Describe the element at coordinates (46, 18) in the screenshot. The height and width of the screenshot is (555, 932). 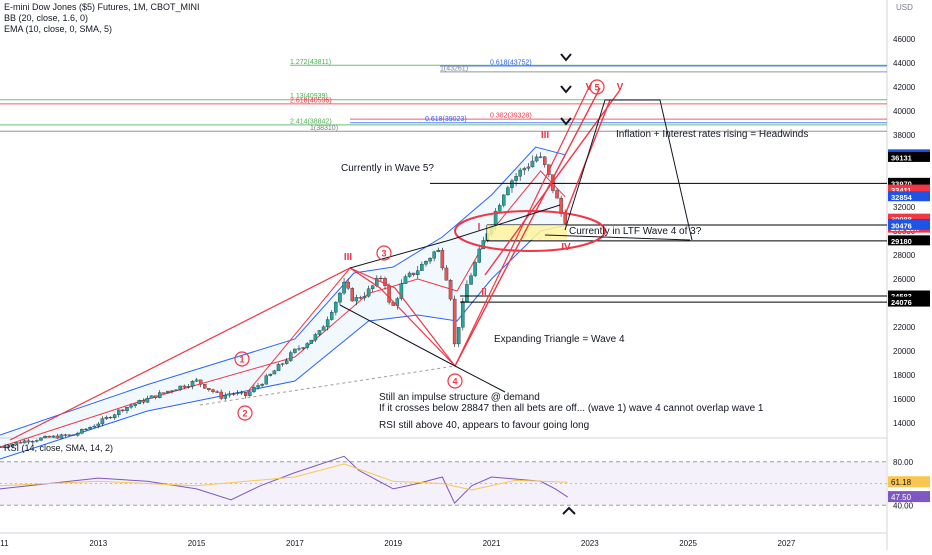
I see `bb-indicator-label: BB (20, close, 1.6, 0)` at that location.